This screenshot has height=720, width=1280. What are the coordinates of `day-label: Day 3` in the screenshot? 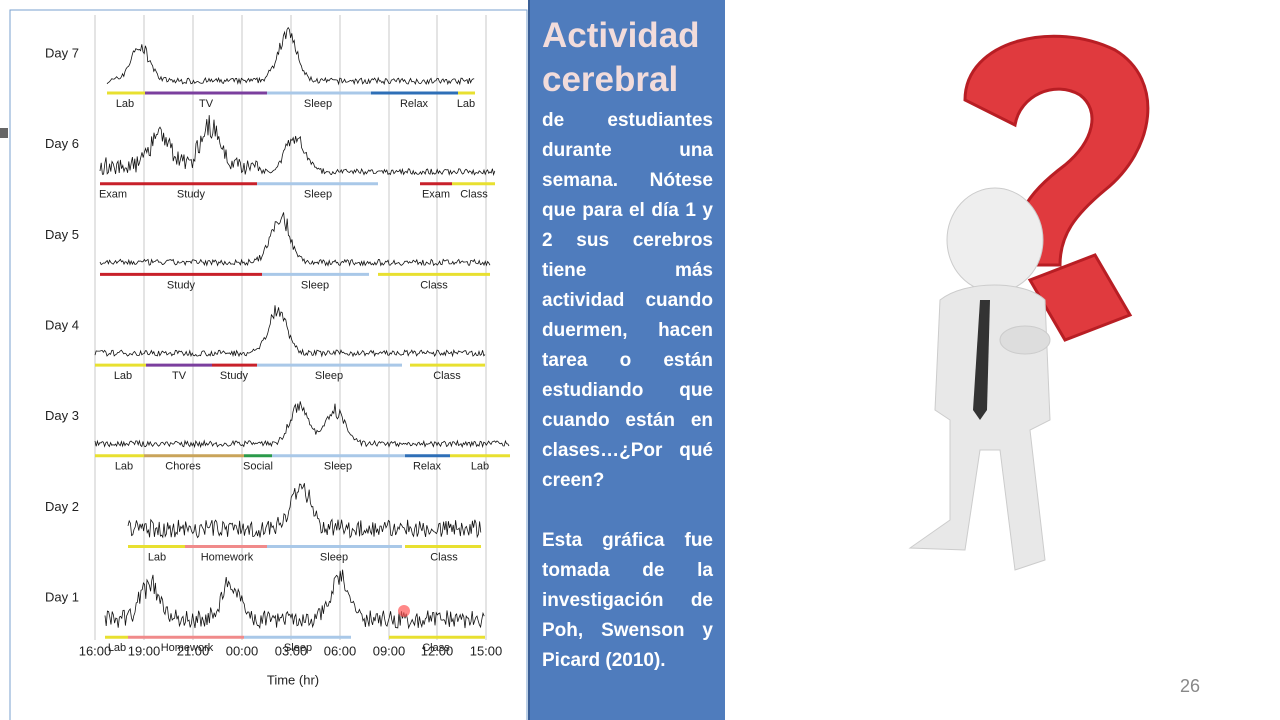 It's located at (62, 415).